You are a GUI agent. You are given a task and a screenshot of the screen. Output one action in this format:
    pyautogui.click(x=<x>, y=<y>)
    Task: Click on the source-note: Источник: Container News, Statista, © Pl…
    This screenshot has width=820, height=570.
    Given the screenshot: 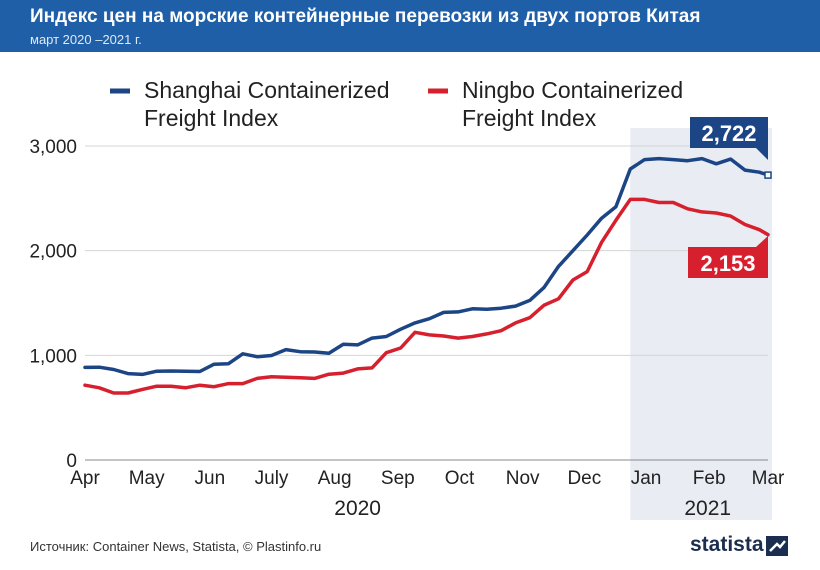 What is the action you would take?
    pyautogui.click(x=176, y=546)
    